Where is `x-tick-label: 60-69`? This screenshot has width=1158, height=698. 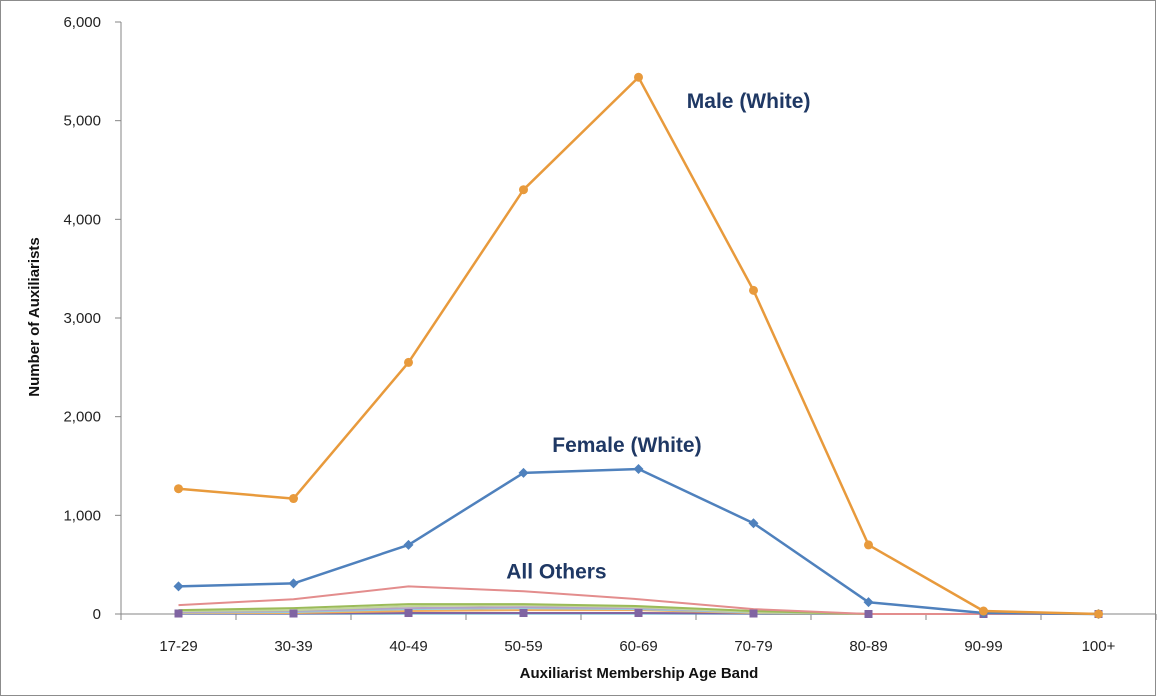 x-tick-label: 60-69 is located at coordinates (638, 646).